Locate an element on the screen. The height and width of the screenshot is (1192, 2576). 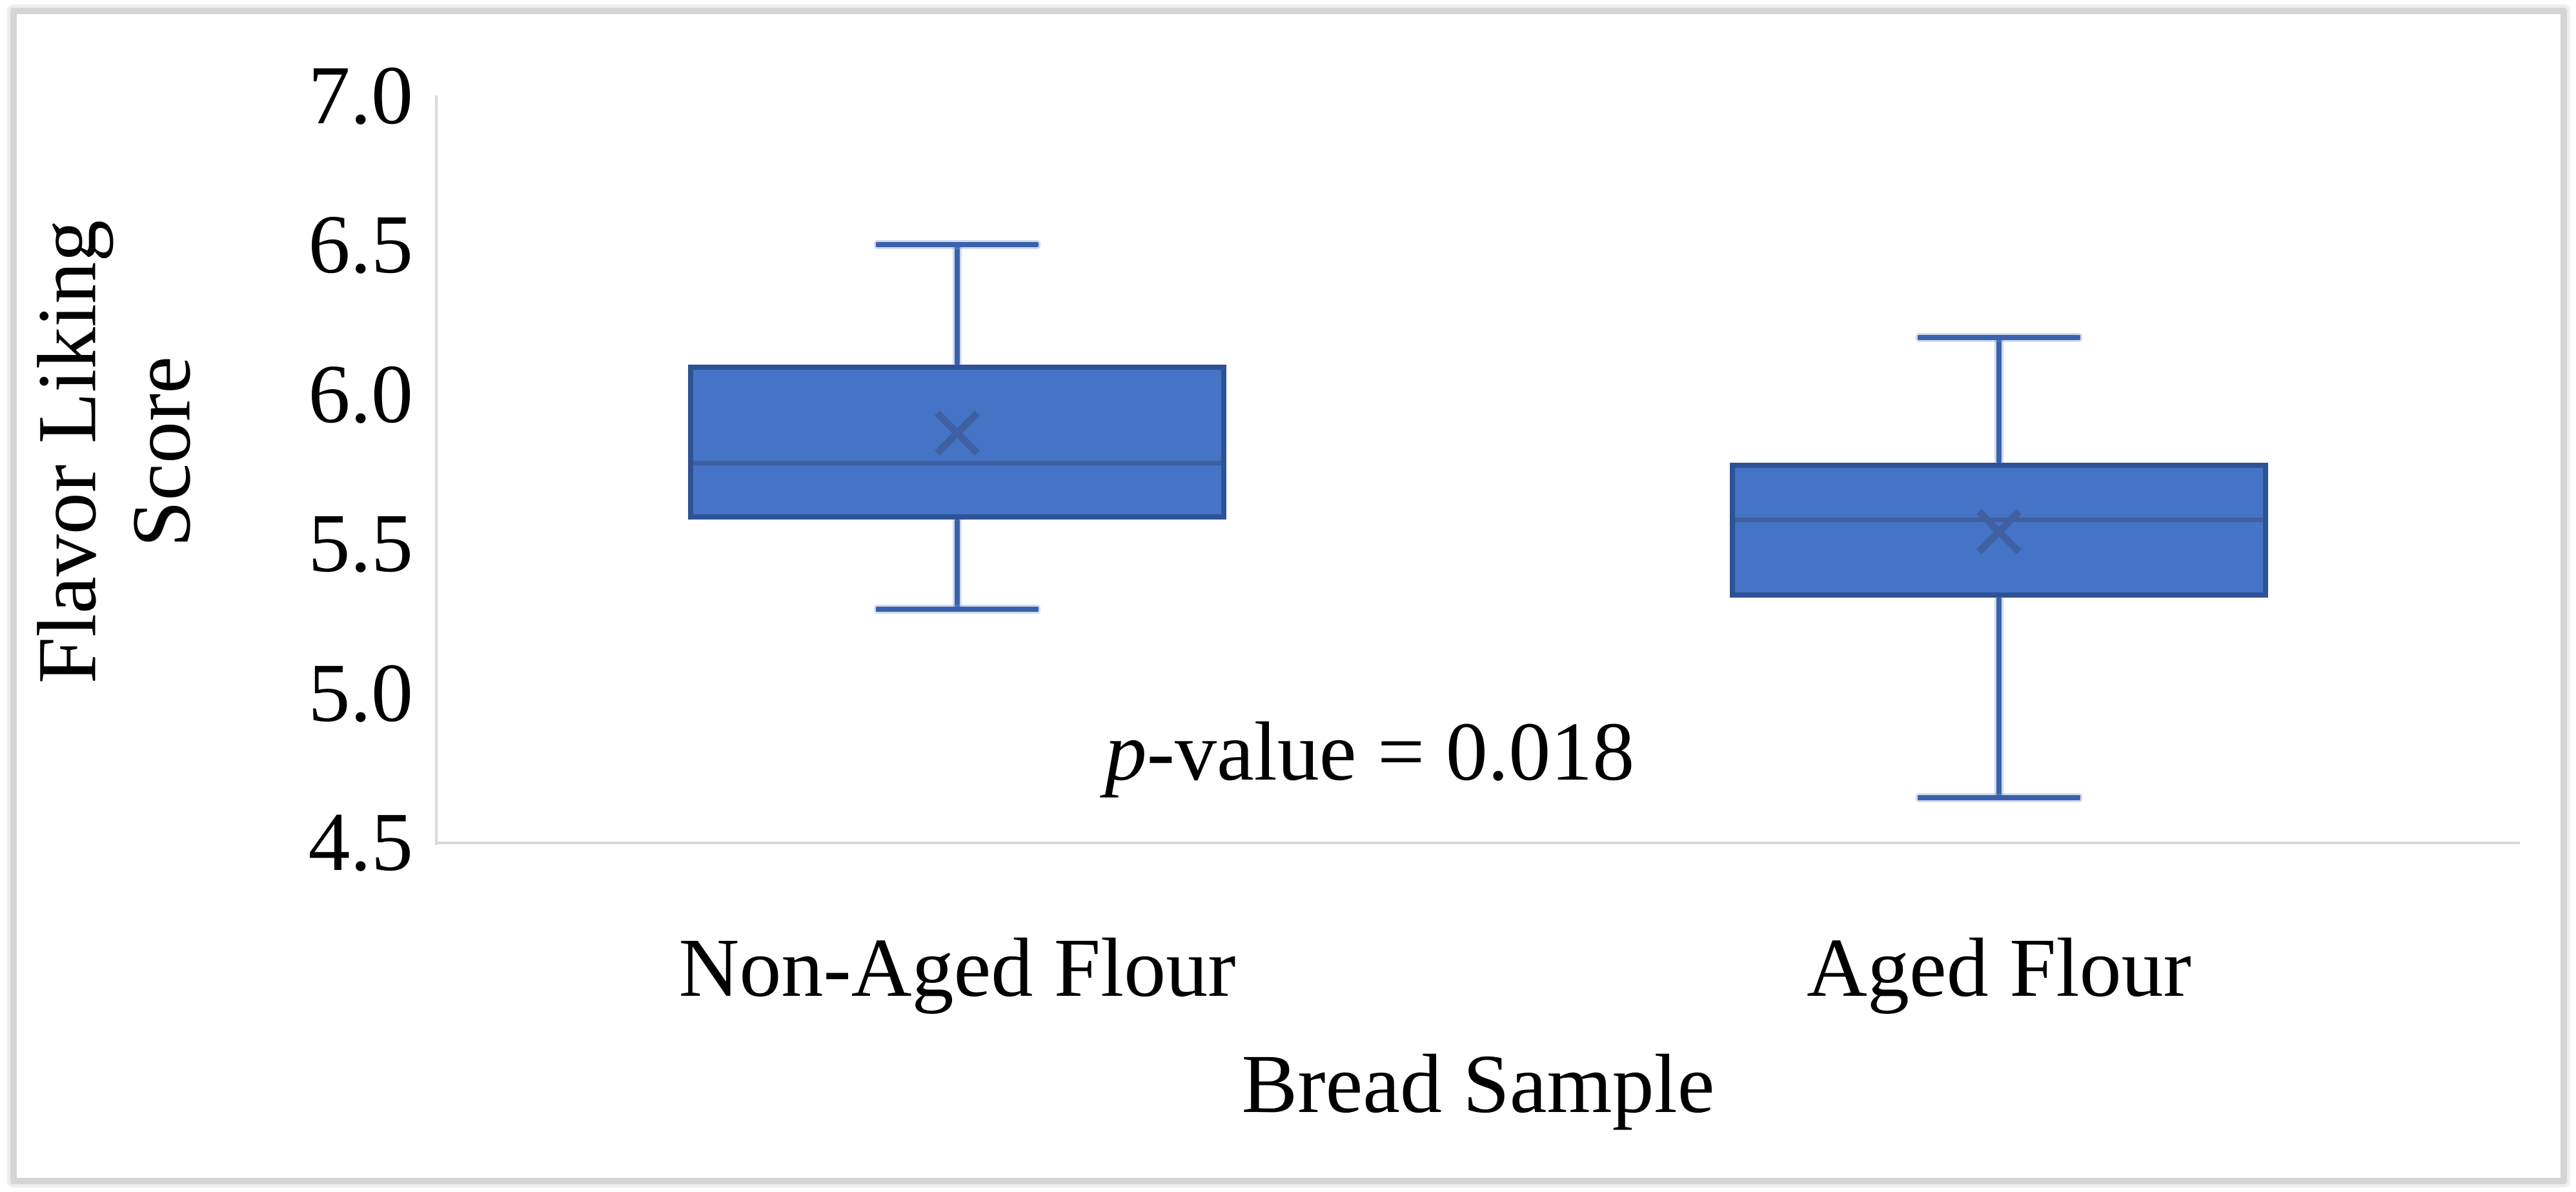
p-value-rest: -value = 0.018 is located at coordinates (1390, 751).